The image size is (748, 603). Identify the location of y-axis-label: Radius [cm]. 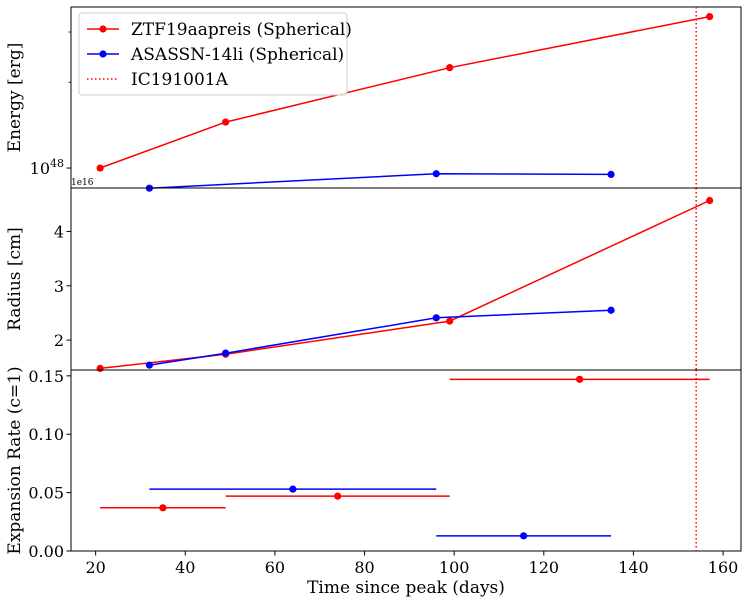
(15, 279).